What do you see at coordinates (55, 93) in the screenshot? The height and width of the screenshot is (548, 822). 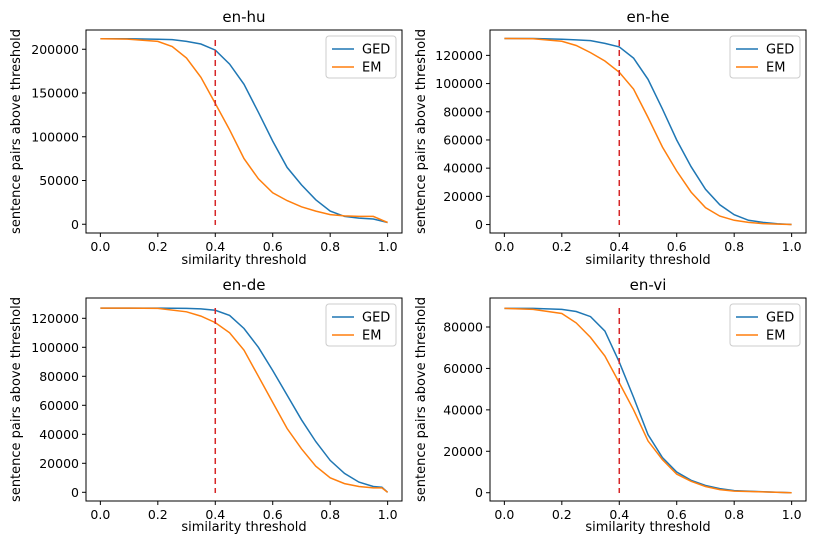 I see `y-tick-label: 150000` at bounding box center [55, 93].